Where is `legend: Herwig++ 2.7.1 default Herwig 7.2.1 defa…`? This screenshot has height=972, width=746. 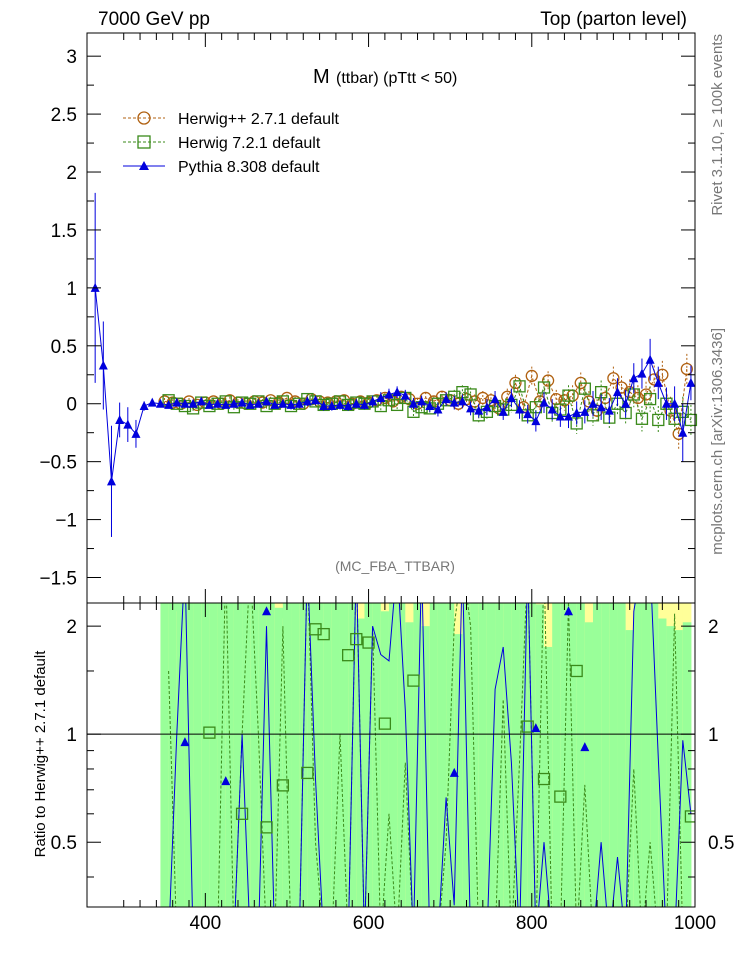 legend: Herwig++ 2.7.1 default Herwig 7.2.1 defa… is located at coordinates (231, 143).